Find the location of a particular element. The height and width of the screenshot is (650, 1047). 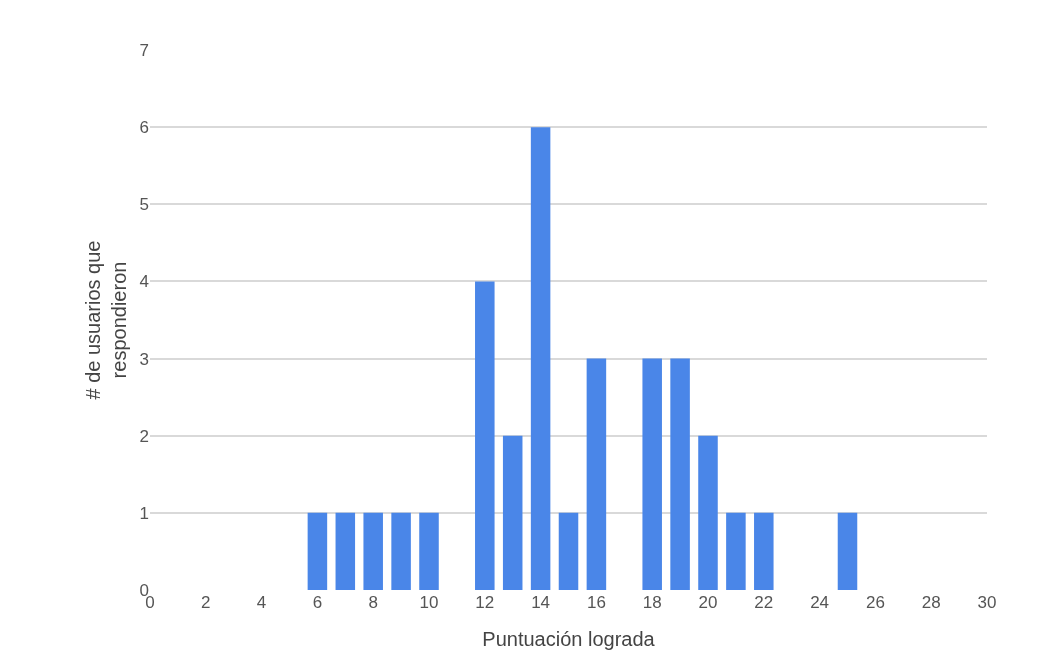

x-tick-label: 8 is located at coordinates (373, 602).